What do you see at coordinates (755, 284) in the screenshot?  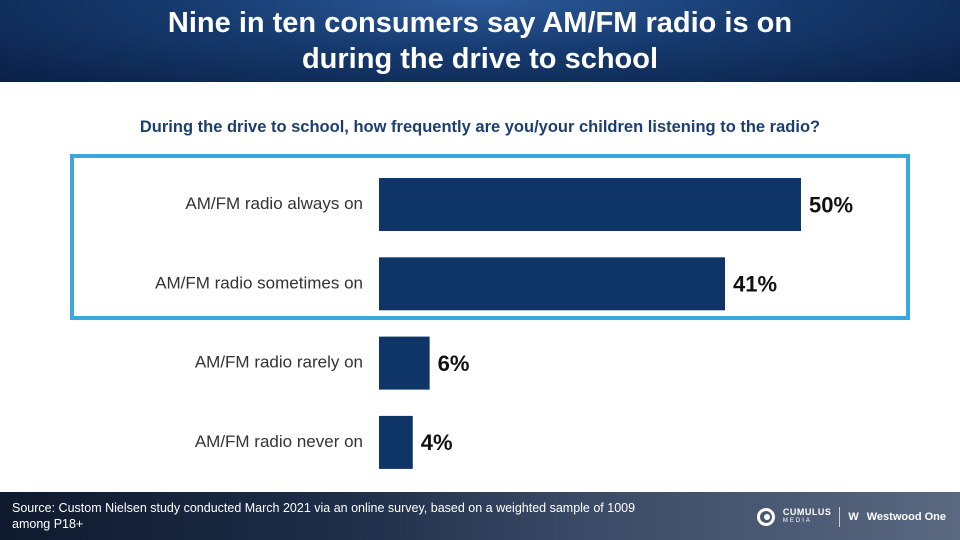 I see `data-label-1: 41%` at bounding box center [755, 284].